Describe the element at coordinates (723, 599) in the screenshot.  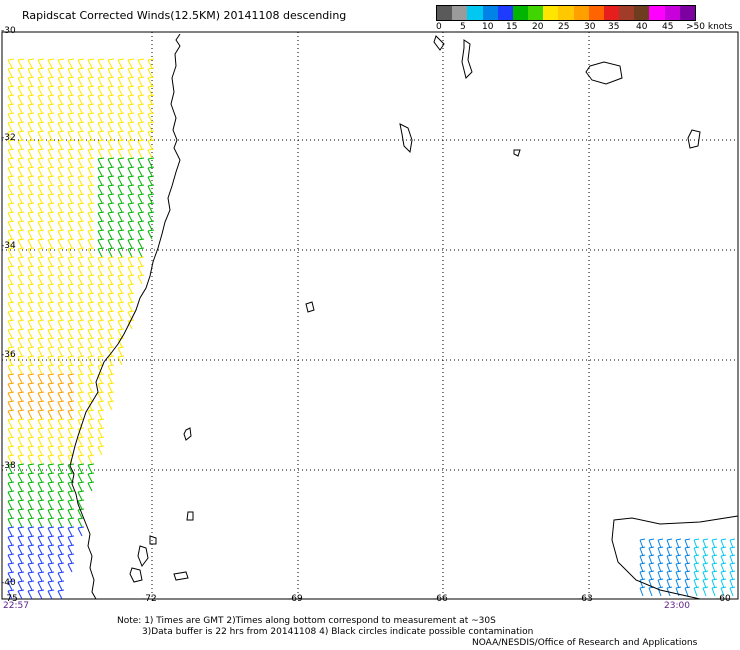
I see `lon-label-60: -60` at that location.